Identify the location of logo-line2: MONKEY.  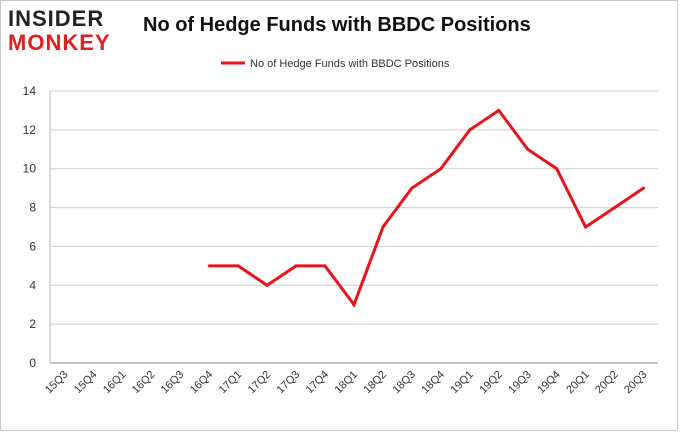
(59, 42).